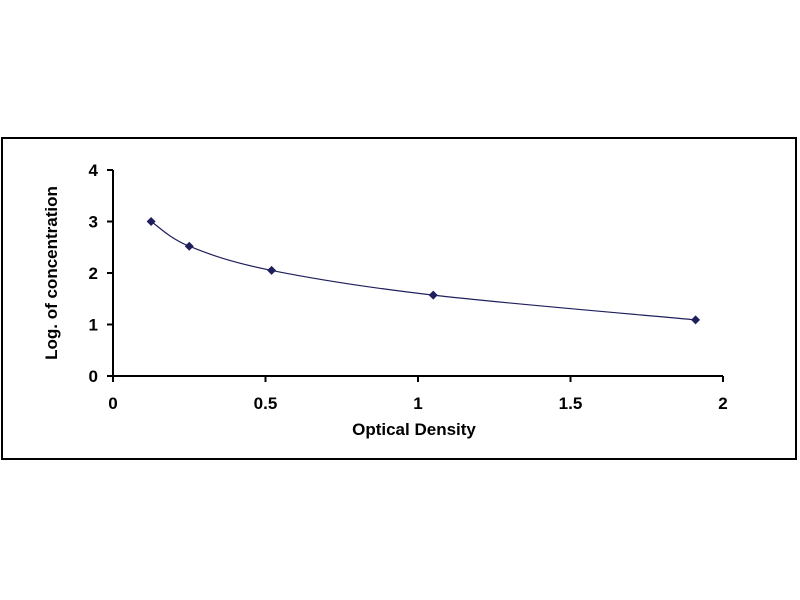  Describe the element at coordinates (93, 376) in the screenshot. I see `y-tick-label: 0` at that location.